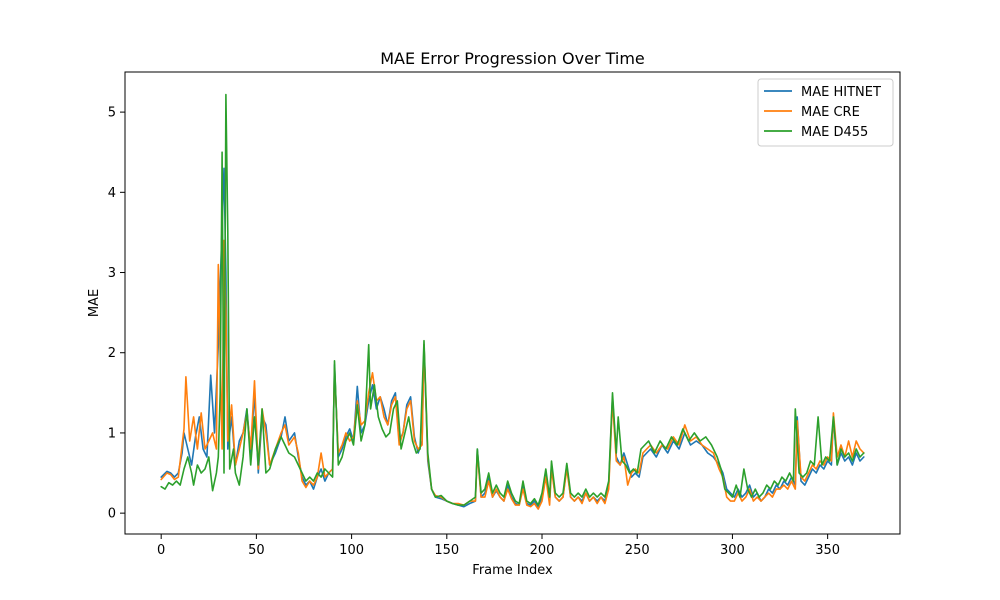  I want to click on x-tick-label: 100, so click(351, 550).